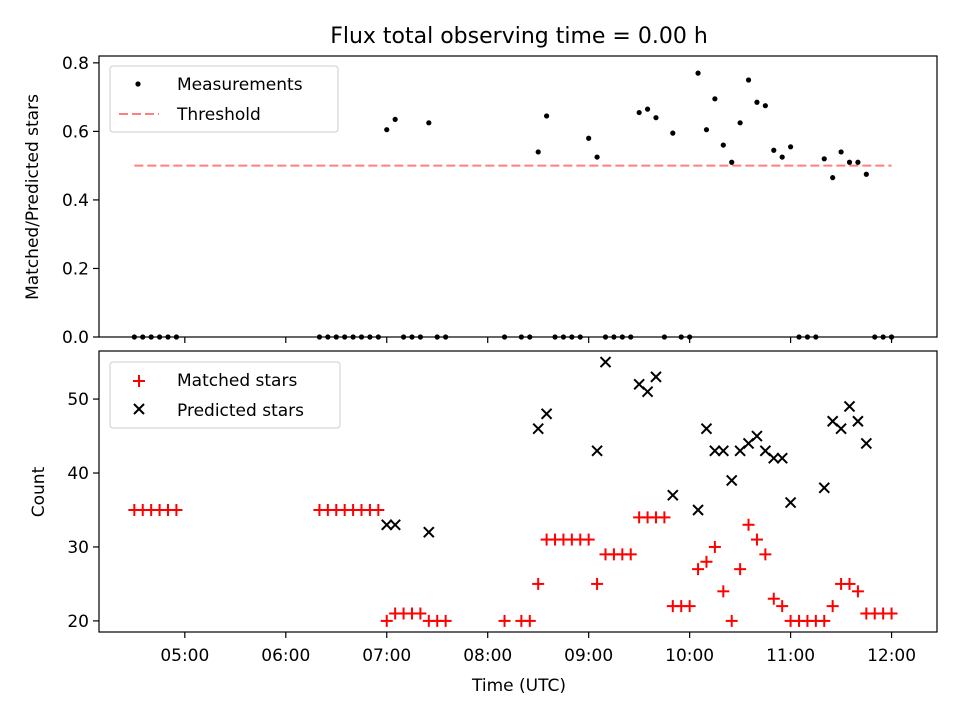 This screenshot has width=960, height=720. I want to click on x-axis-label: Time (UTC), so click(518, 686).